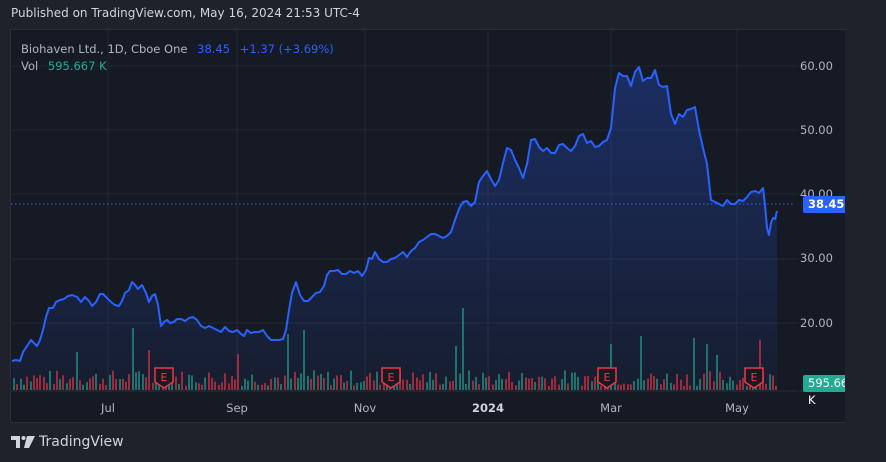  What do you see at coordinates (108, 408) in the screenshot?
I see `x-tick-jul: Jul` at bounding box center [108, 408].